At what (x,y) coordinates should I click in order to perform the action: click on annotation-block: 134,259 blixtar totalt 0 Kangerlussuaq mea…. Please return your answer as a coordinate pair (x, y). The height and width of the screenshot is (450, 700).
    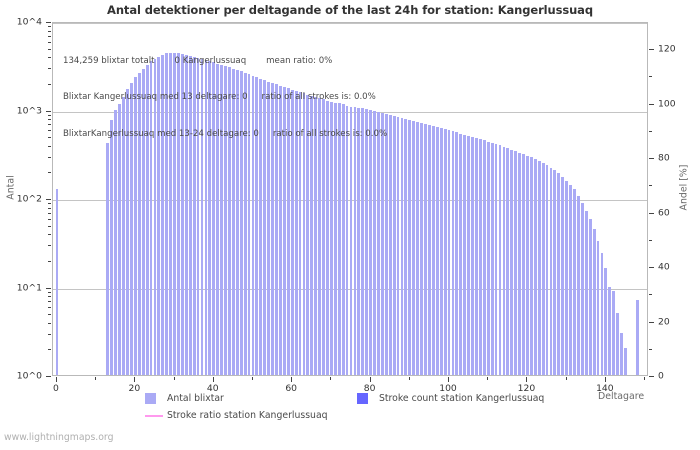
    Looking at the image, I should click on (225, 97).